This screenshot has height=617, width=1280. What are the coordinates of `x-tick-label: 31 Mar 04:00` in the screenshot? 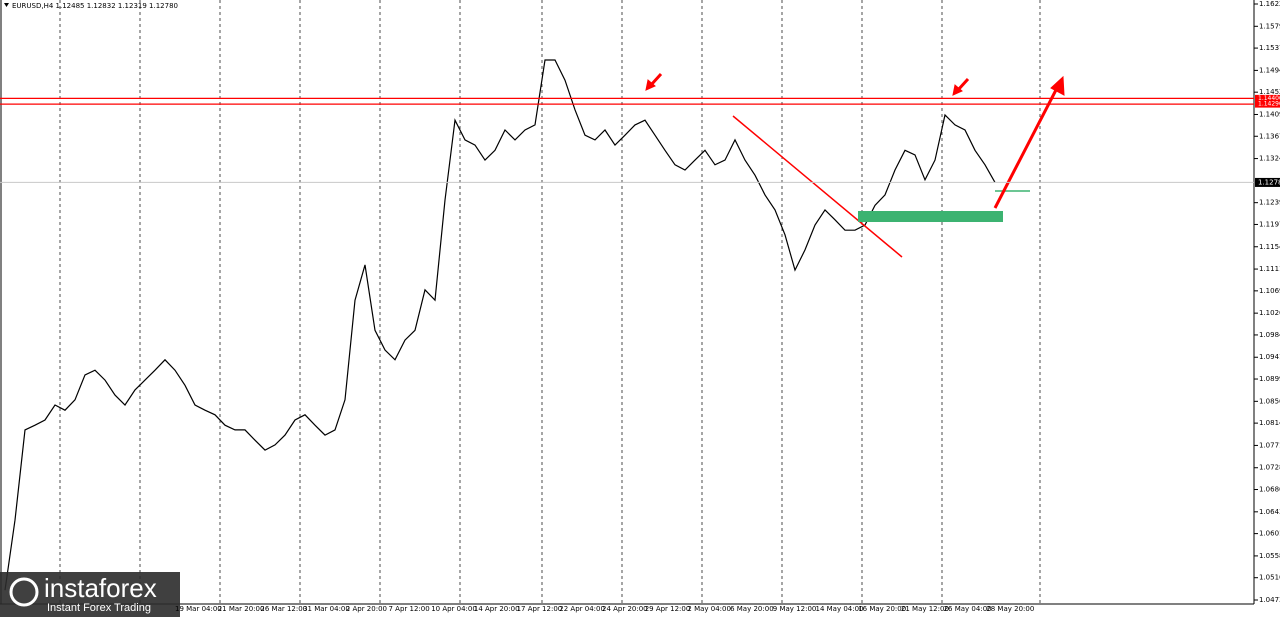 It's located at (326, 609).